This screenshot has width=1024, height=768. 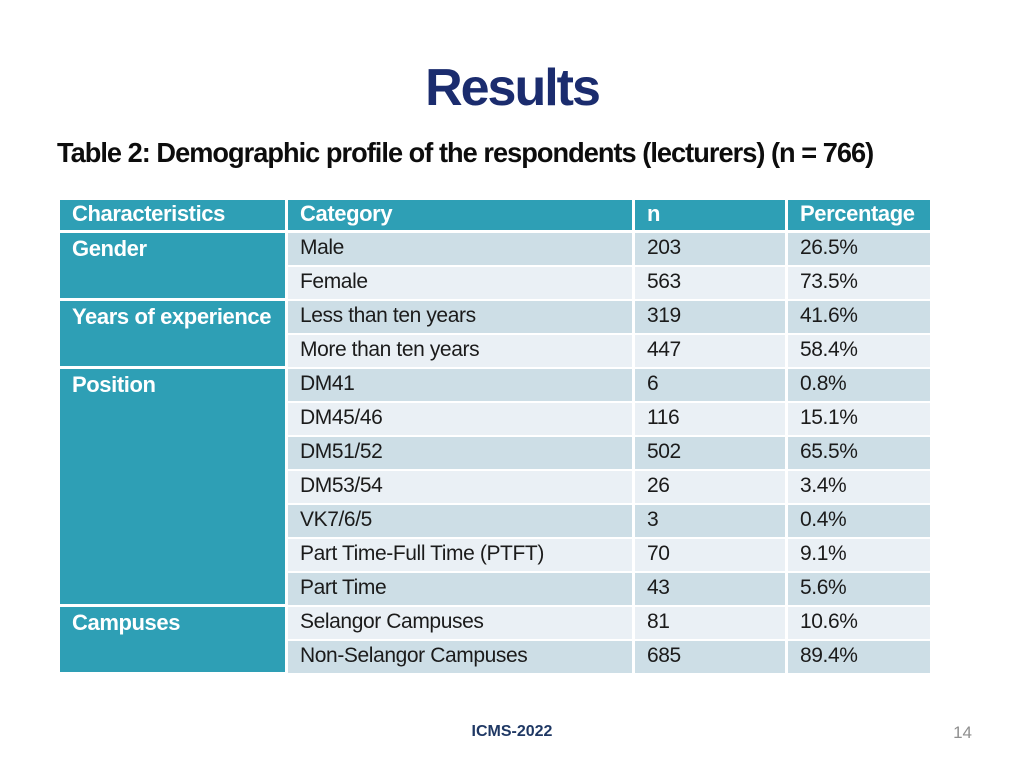 What do you see at coordinates (711, 590) in the screenshot?
I see `n-cell: 43` at bounding box center [711, 590].